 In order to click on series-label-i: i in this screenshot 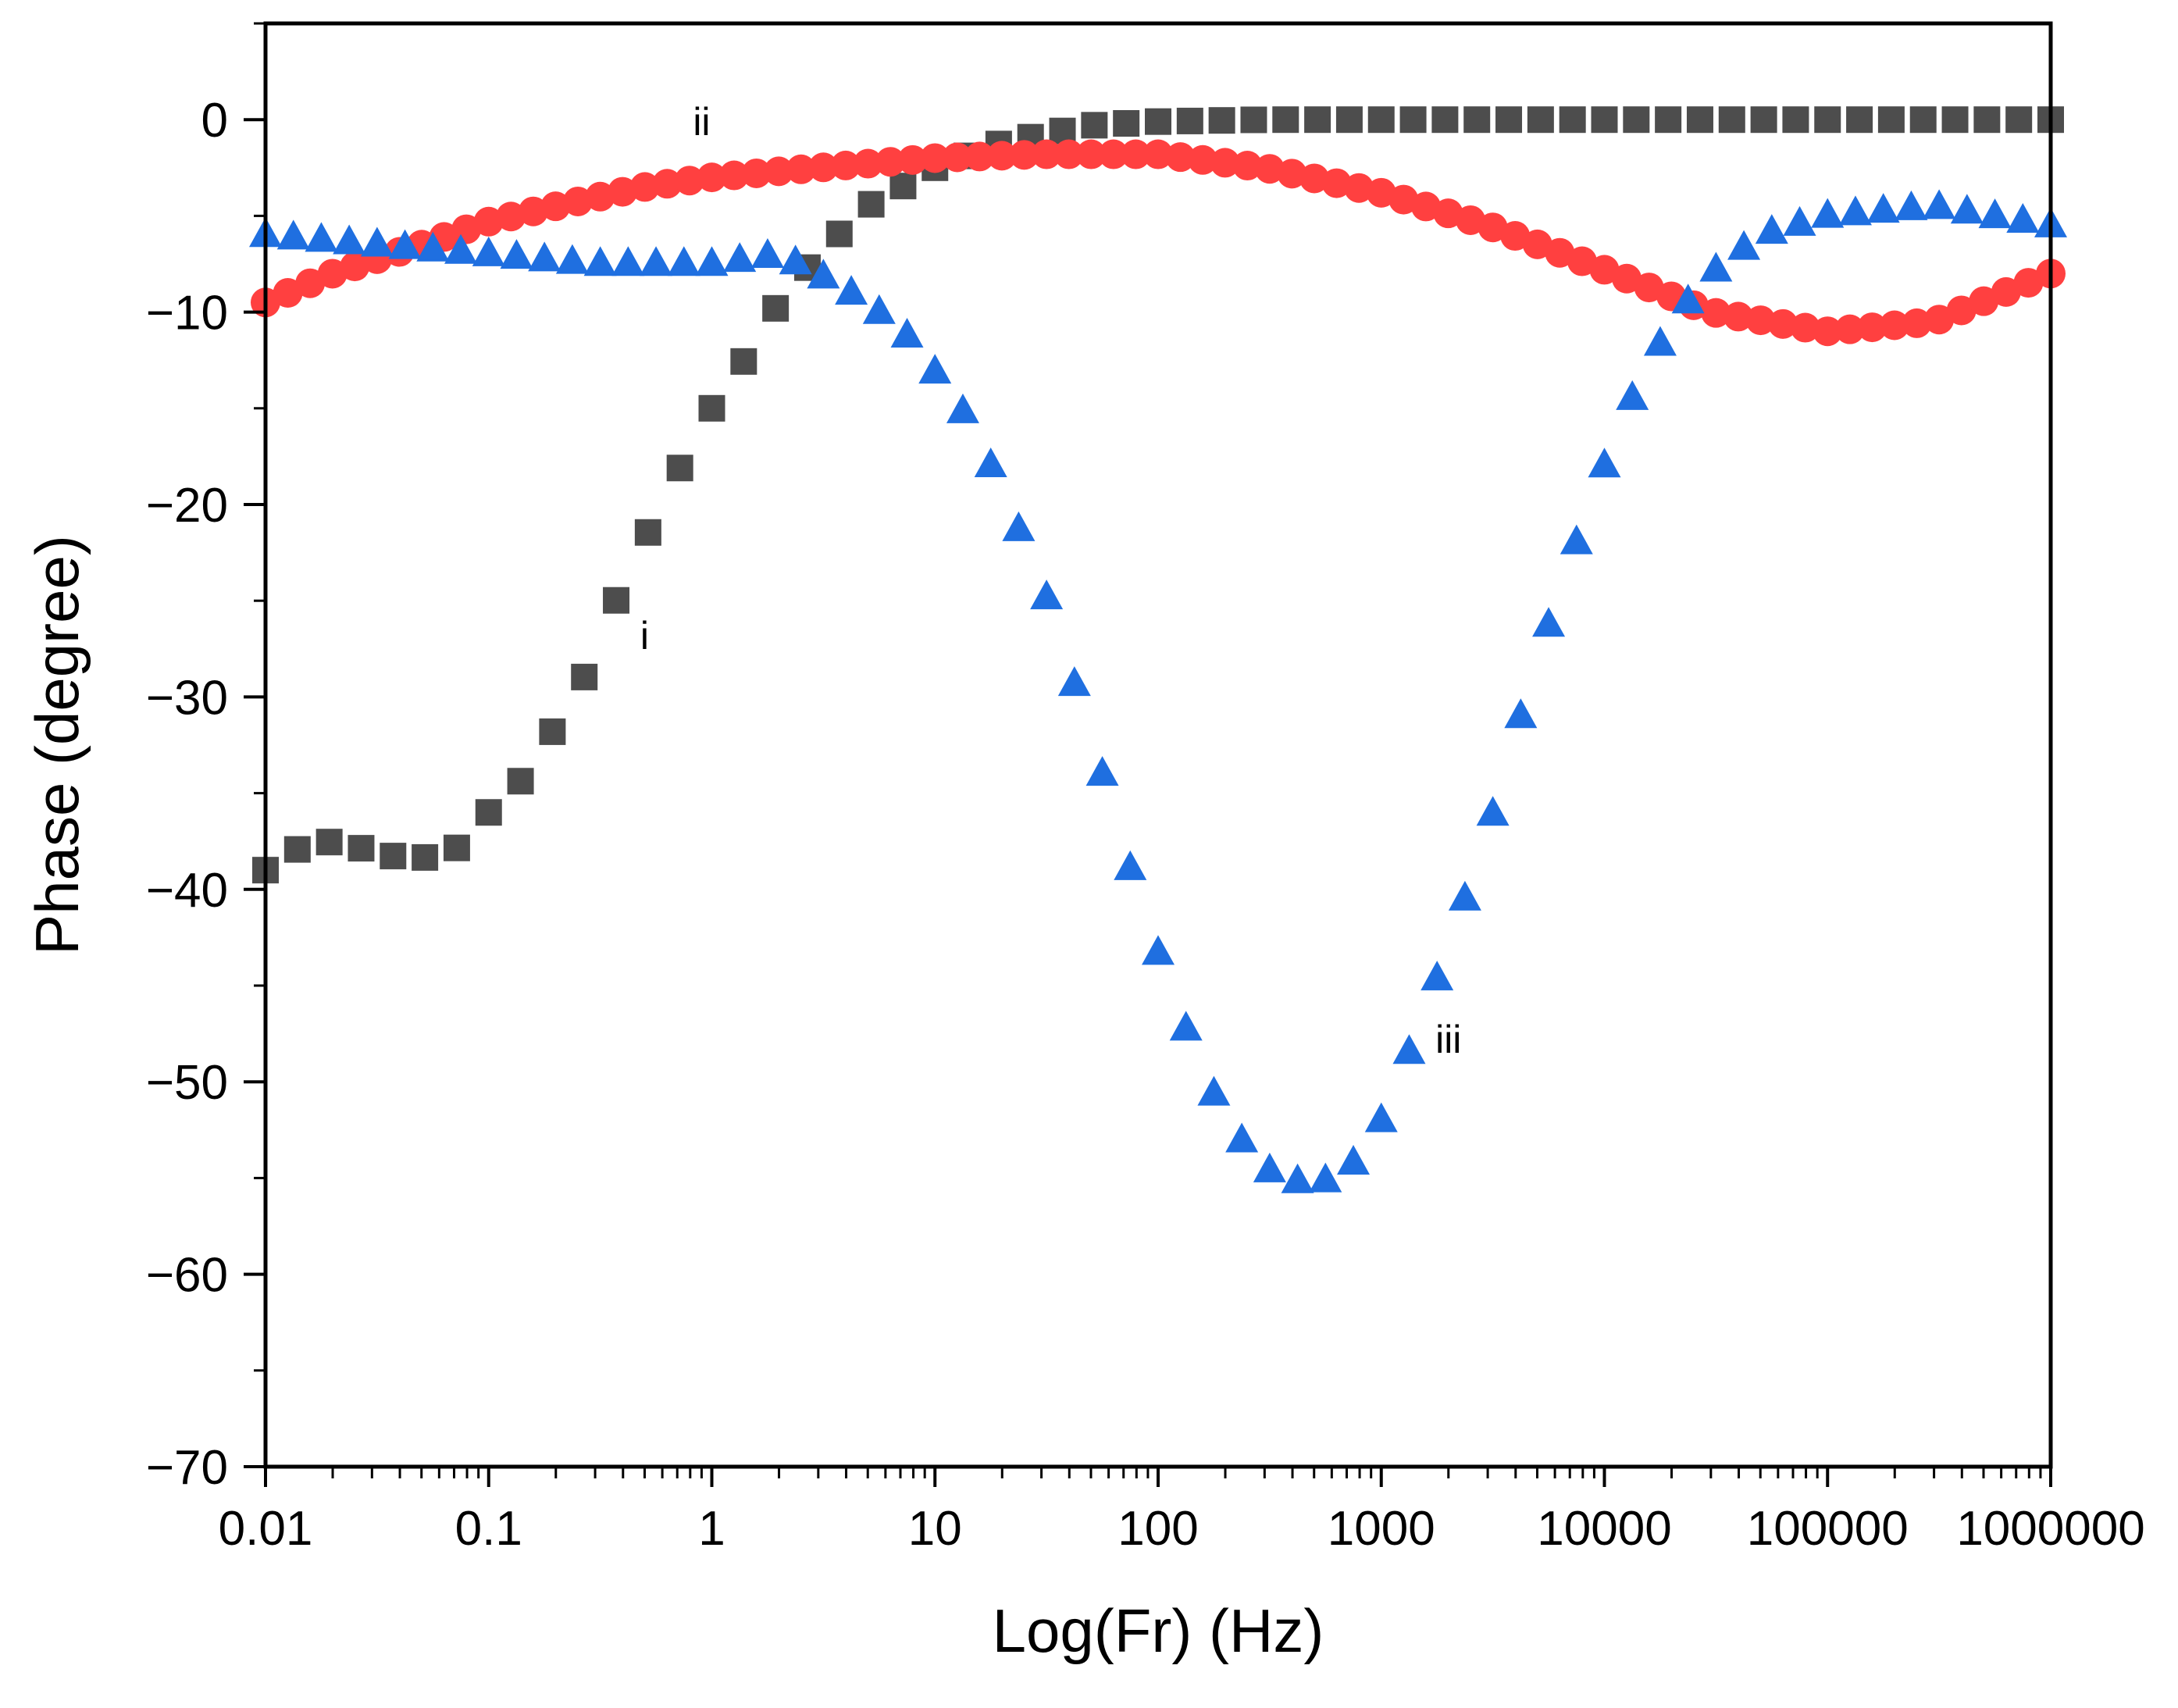, I will do `click(644, 636)`.